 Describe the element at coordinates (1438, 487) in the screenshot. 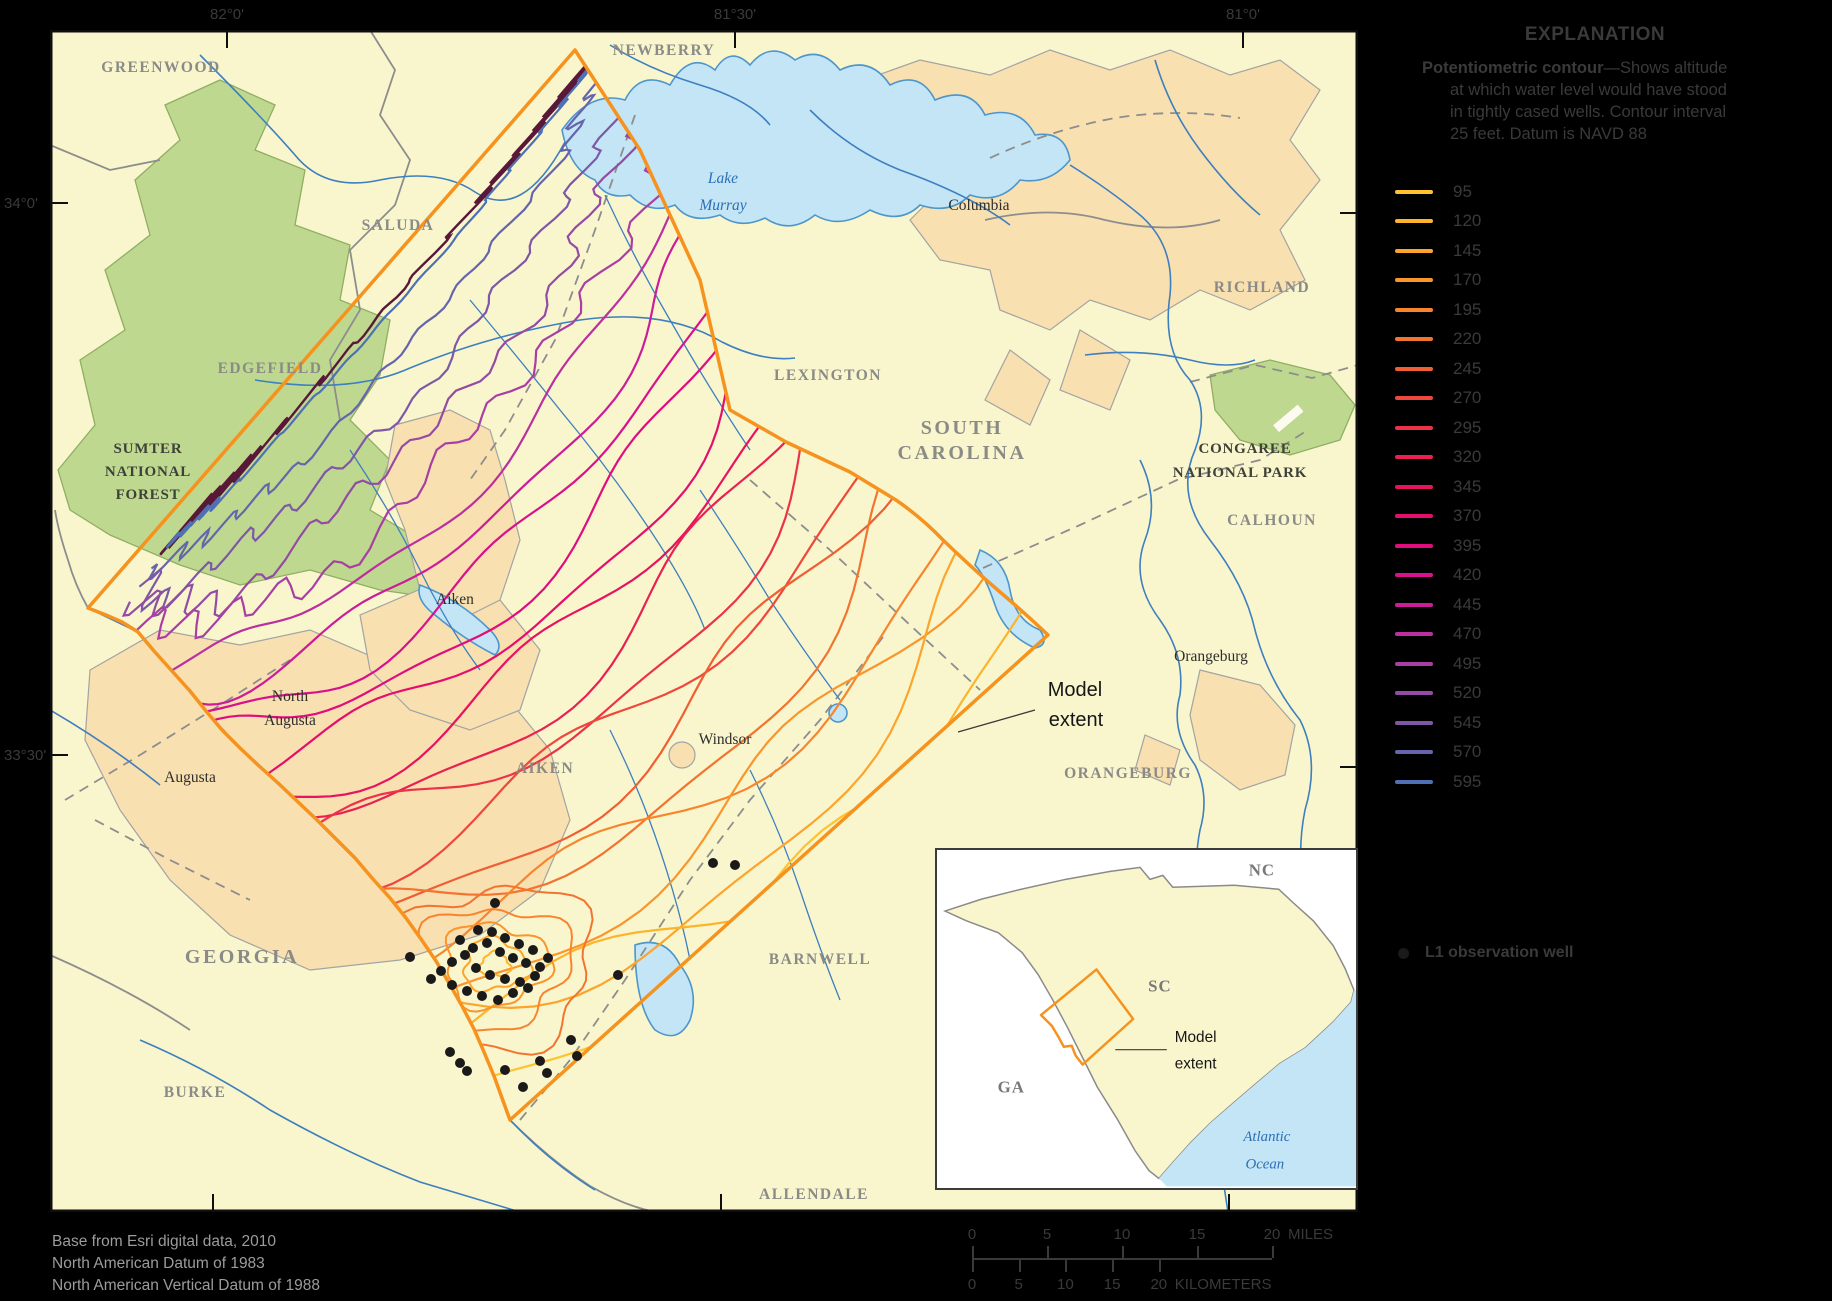

I see `legend-row: 345` at that location.